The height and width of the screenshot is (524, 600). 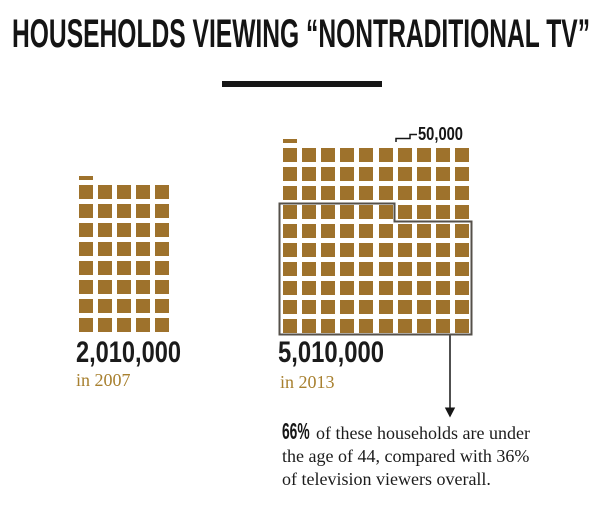 I want to click on caption-2007: in 2007, so click(x=103, y=380).